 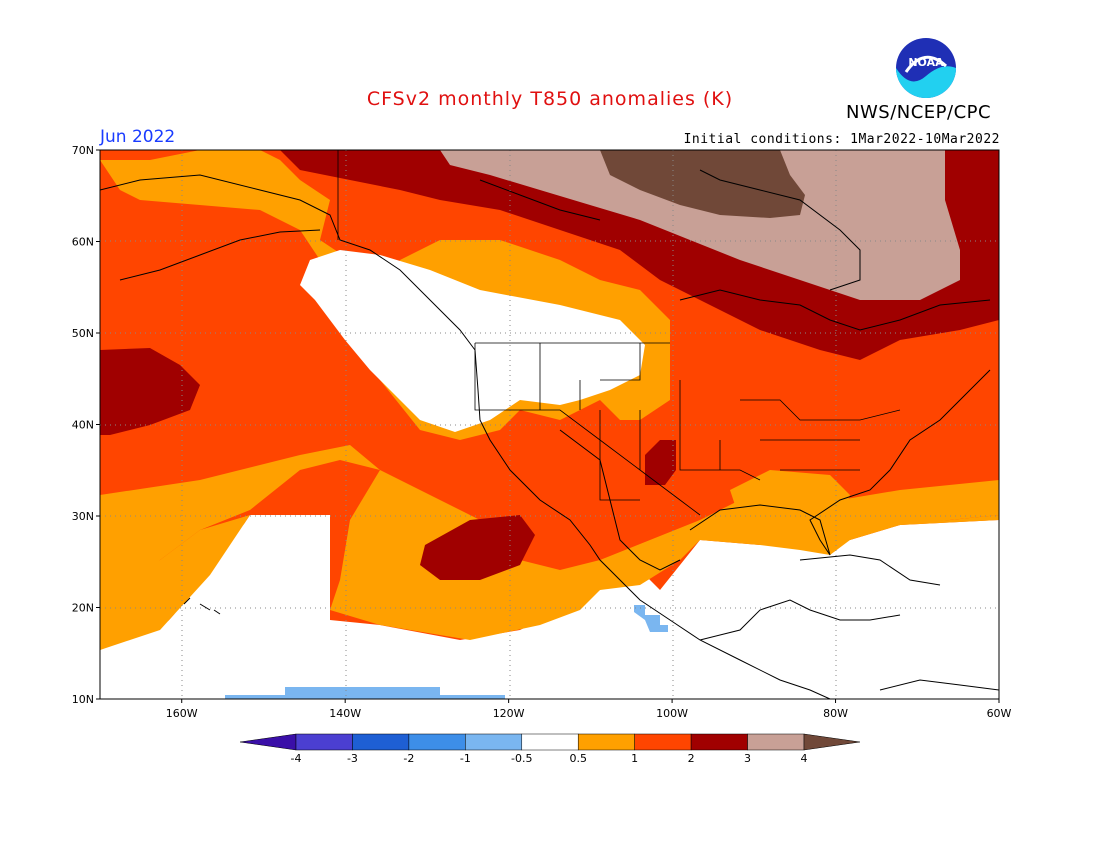 What do you see at coordinates (408, 758) in the screenshot?
I see `colorbar-label: -2` at bounding box center [408, 758].